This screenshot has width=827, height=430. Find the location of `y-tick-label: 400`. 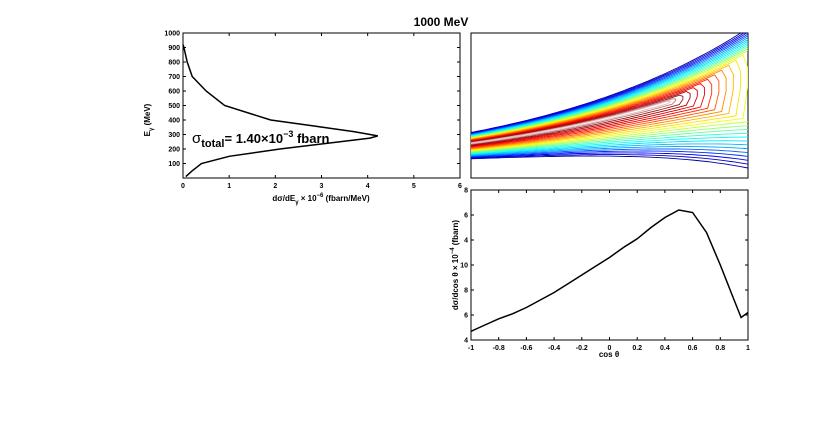

y-tick-label: 400 is located at coordinates (174, 121).